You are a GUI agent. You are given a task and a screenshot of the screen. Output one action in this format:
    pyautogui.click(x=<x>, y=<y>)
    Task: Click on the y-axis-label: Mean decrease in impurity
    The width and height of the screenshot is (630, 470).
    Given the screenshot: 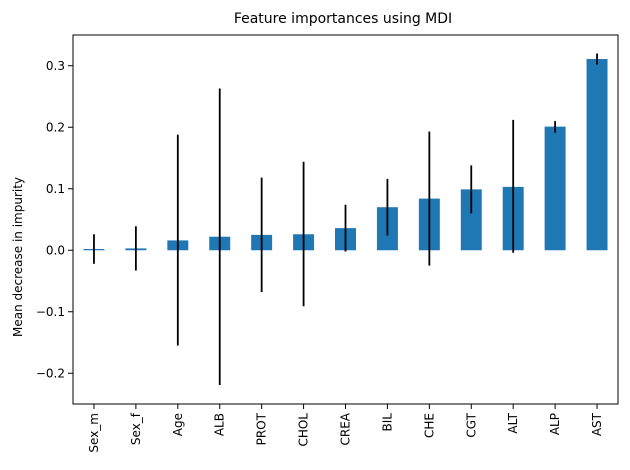 What is the action you would take?
    pyautogui.click(x=18, y=257)
    